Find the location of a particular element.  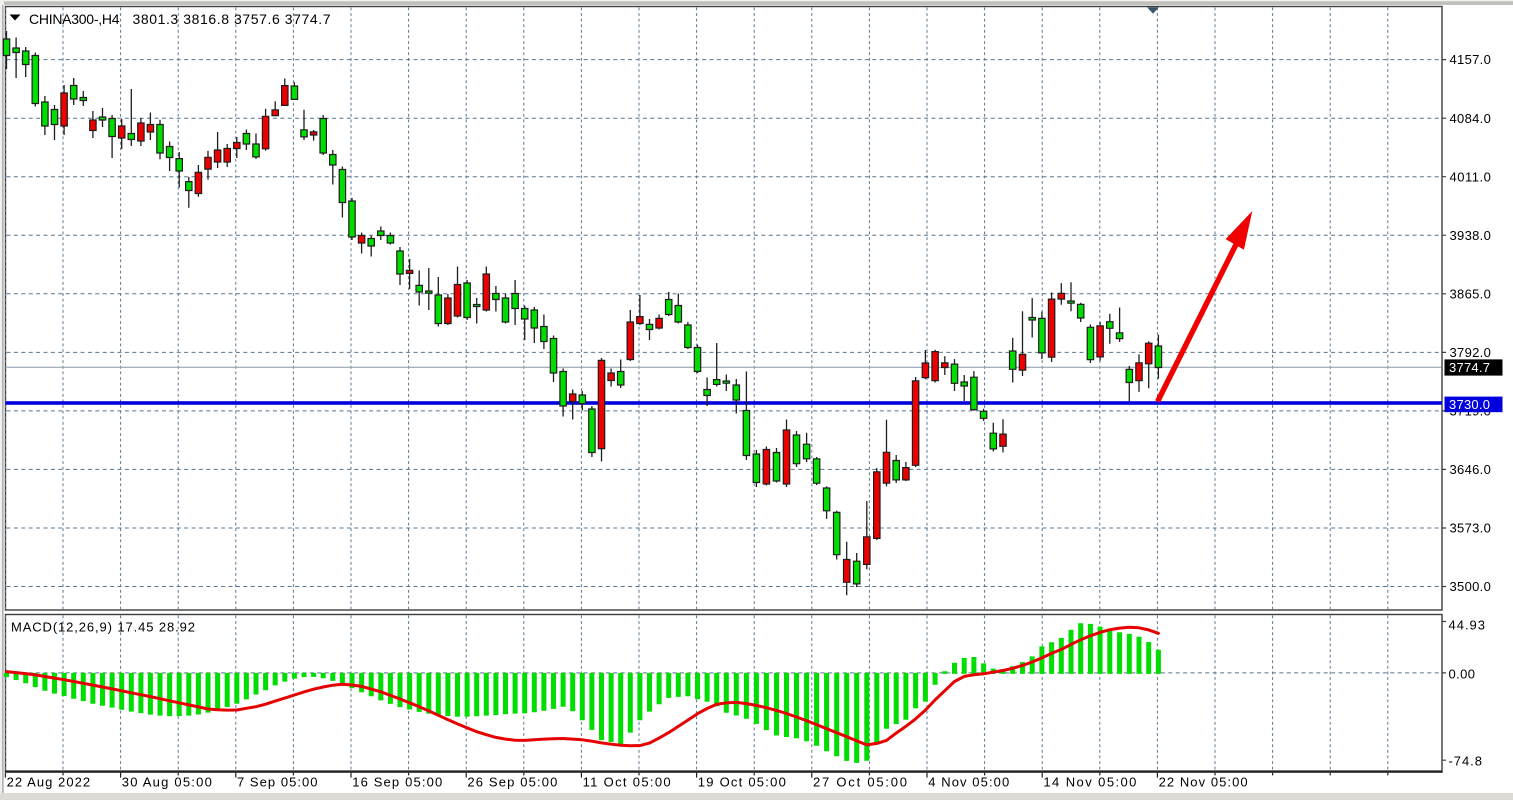

svg-text: 26 Sep 05:00 is located at coordinates (512, 781).